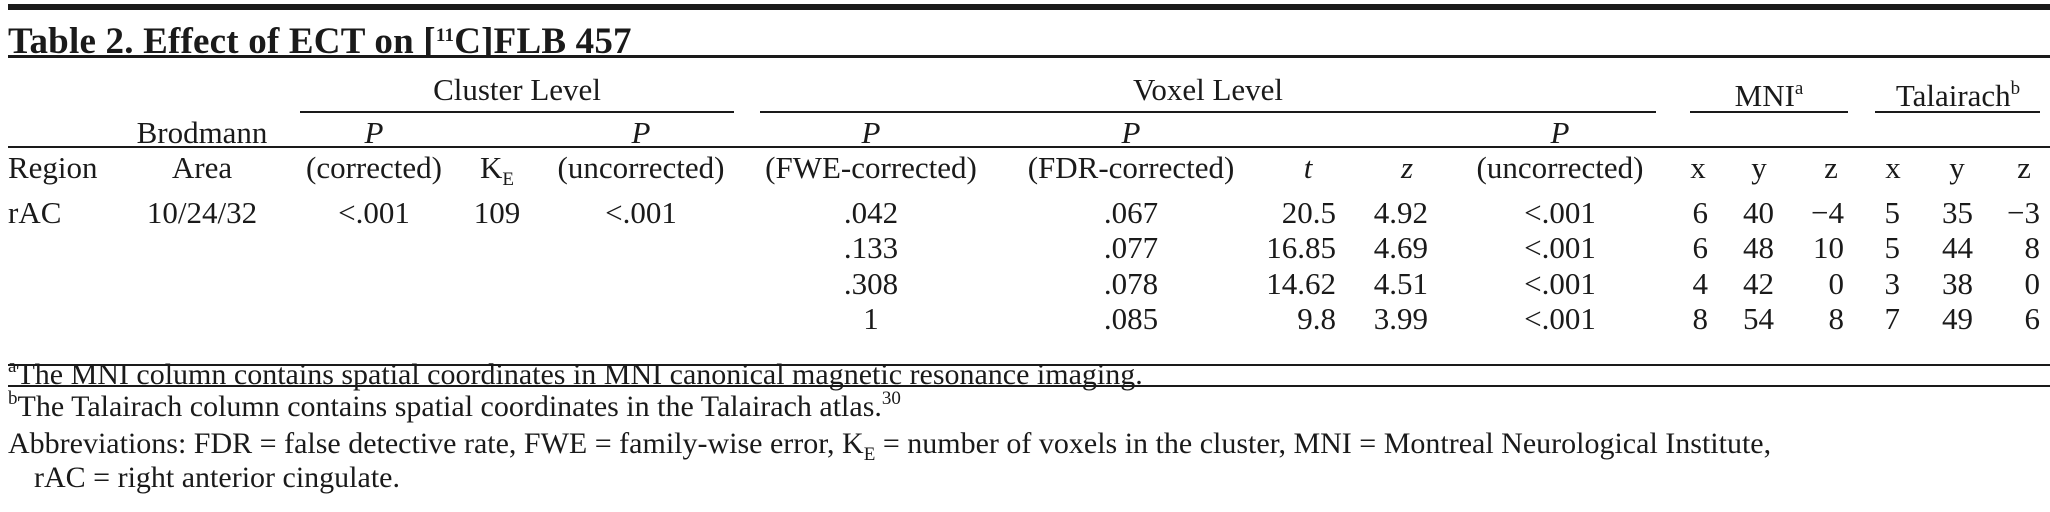 The width and height of the screenshot is (2050, 512). What do you see at coordinates (1029, 365) in the screenshot?
I see `table-bottom-rule` at bounding box center [1029, 365].